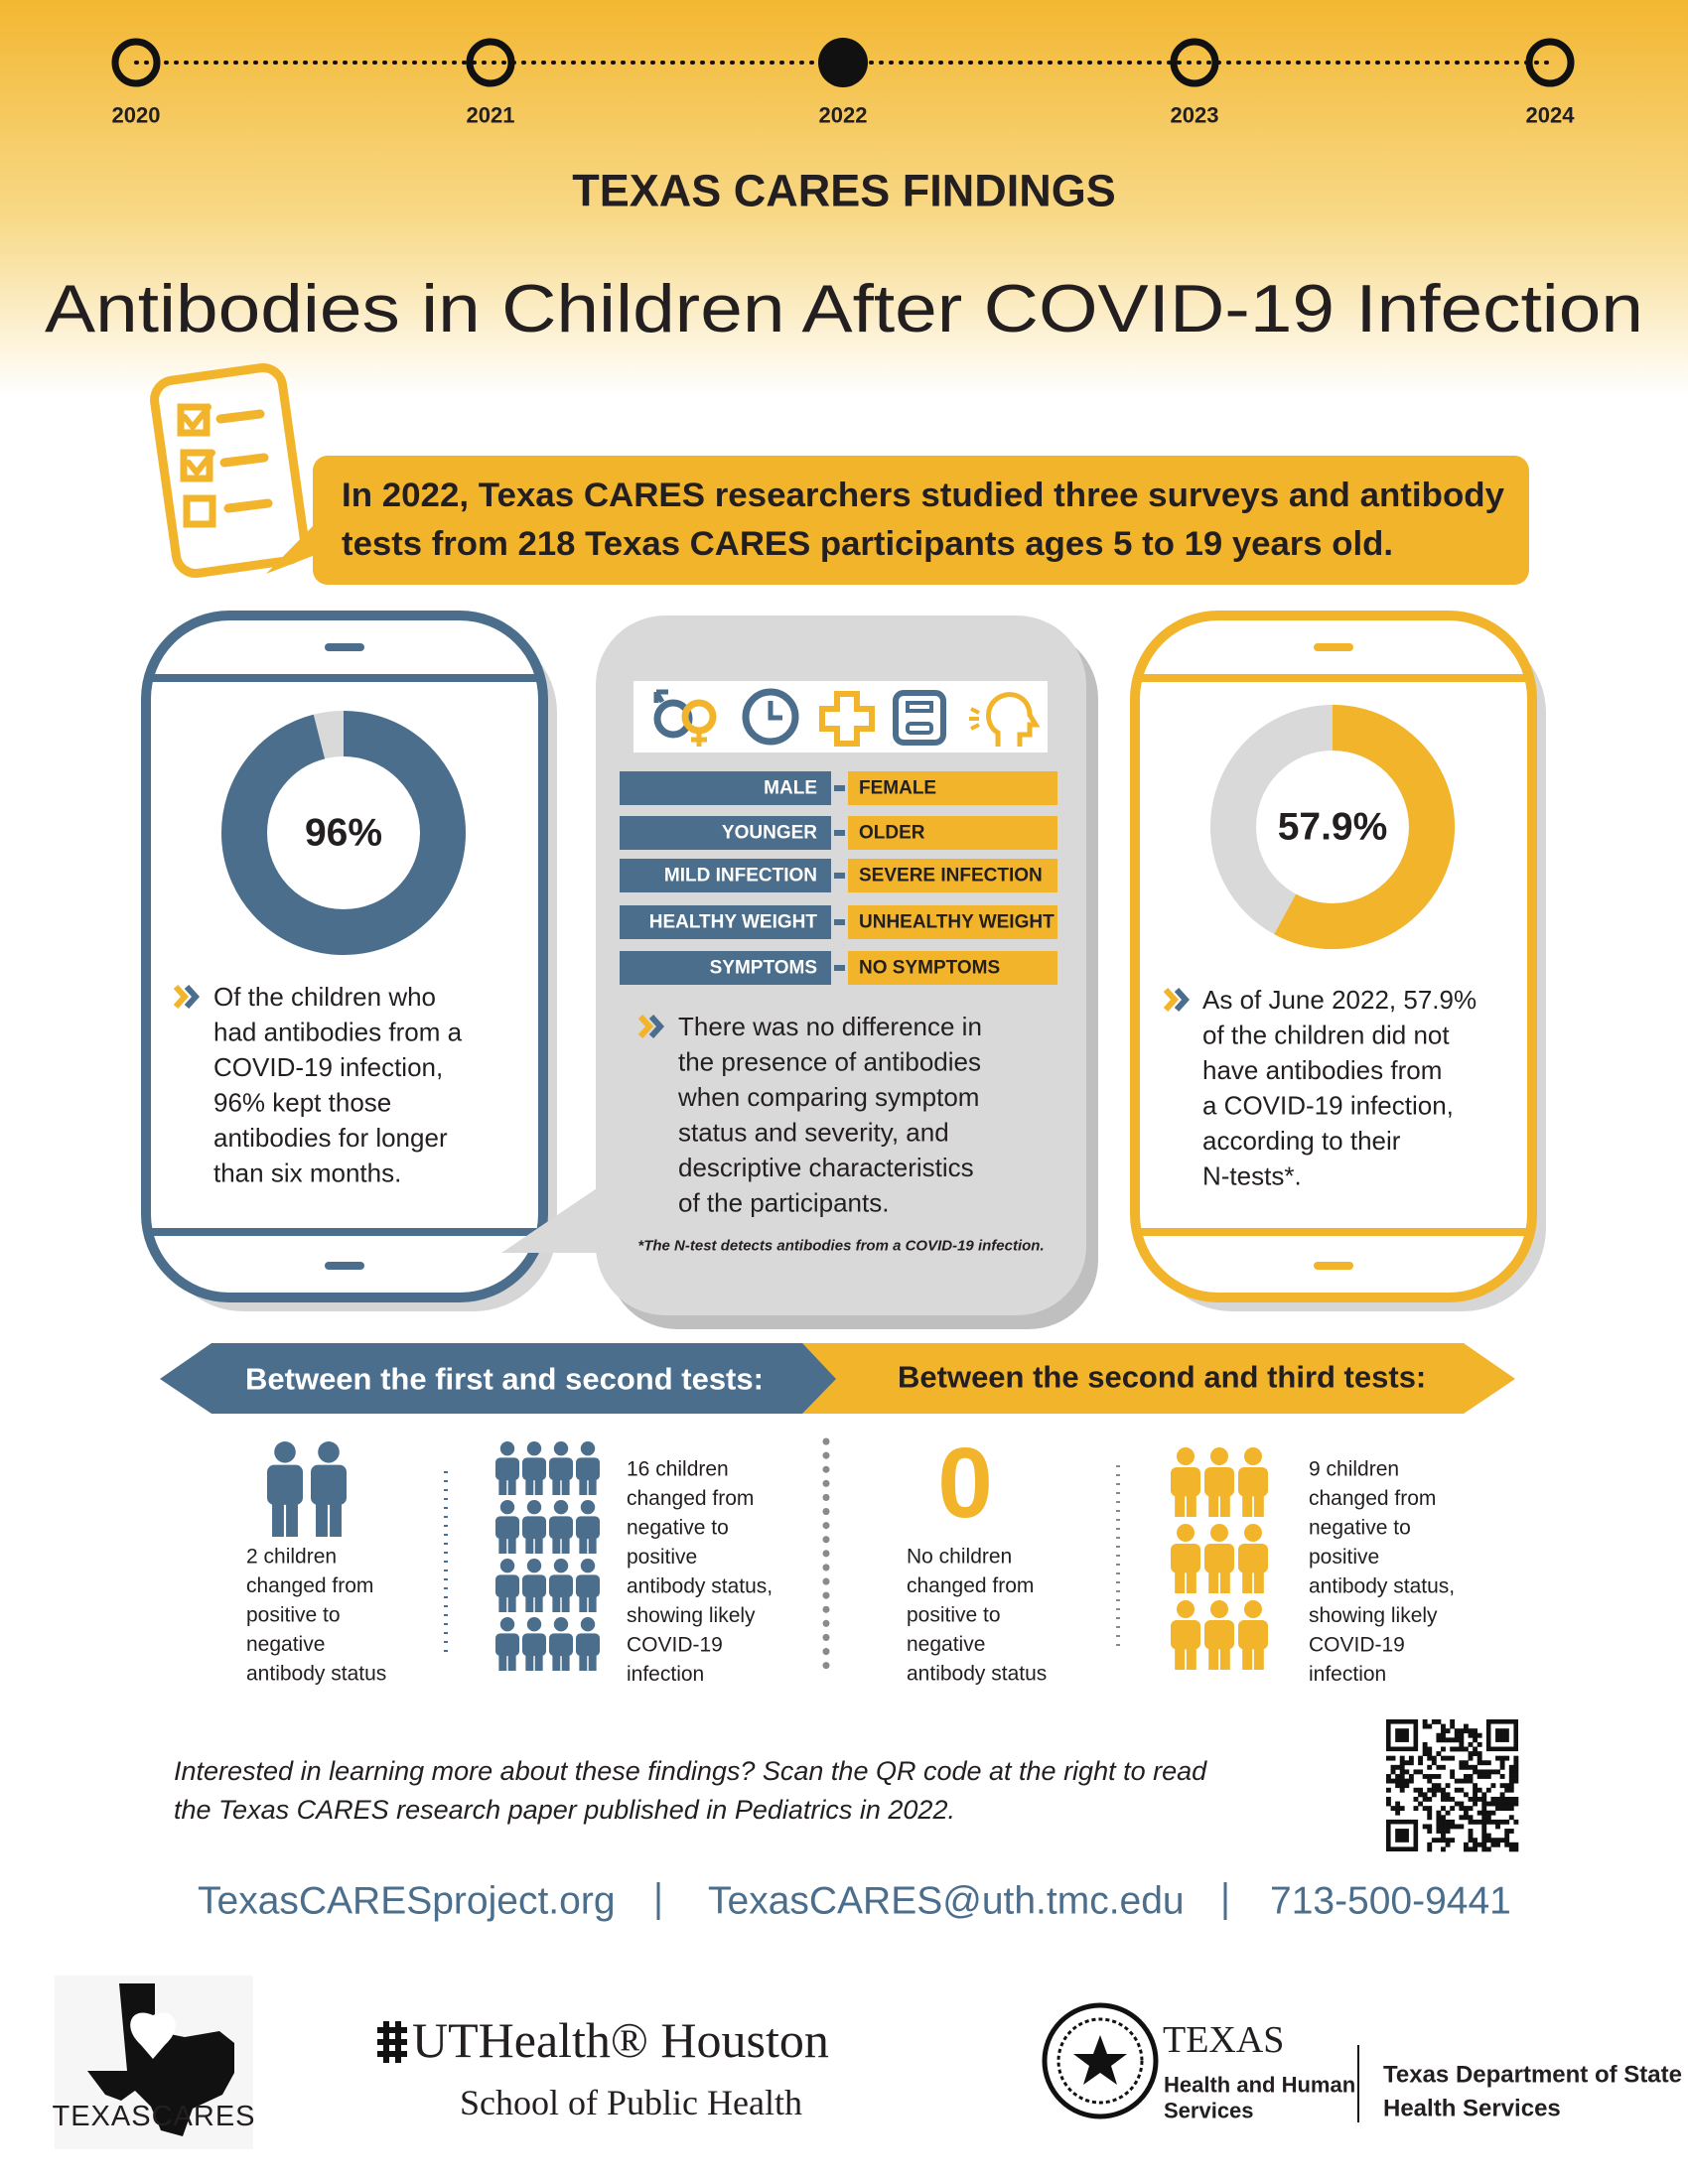  What do you see at coordinates (847, 717) in the screenshot?
I see `characteristic-icons` at bounding box center [847, 717].